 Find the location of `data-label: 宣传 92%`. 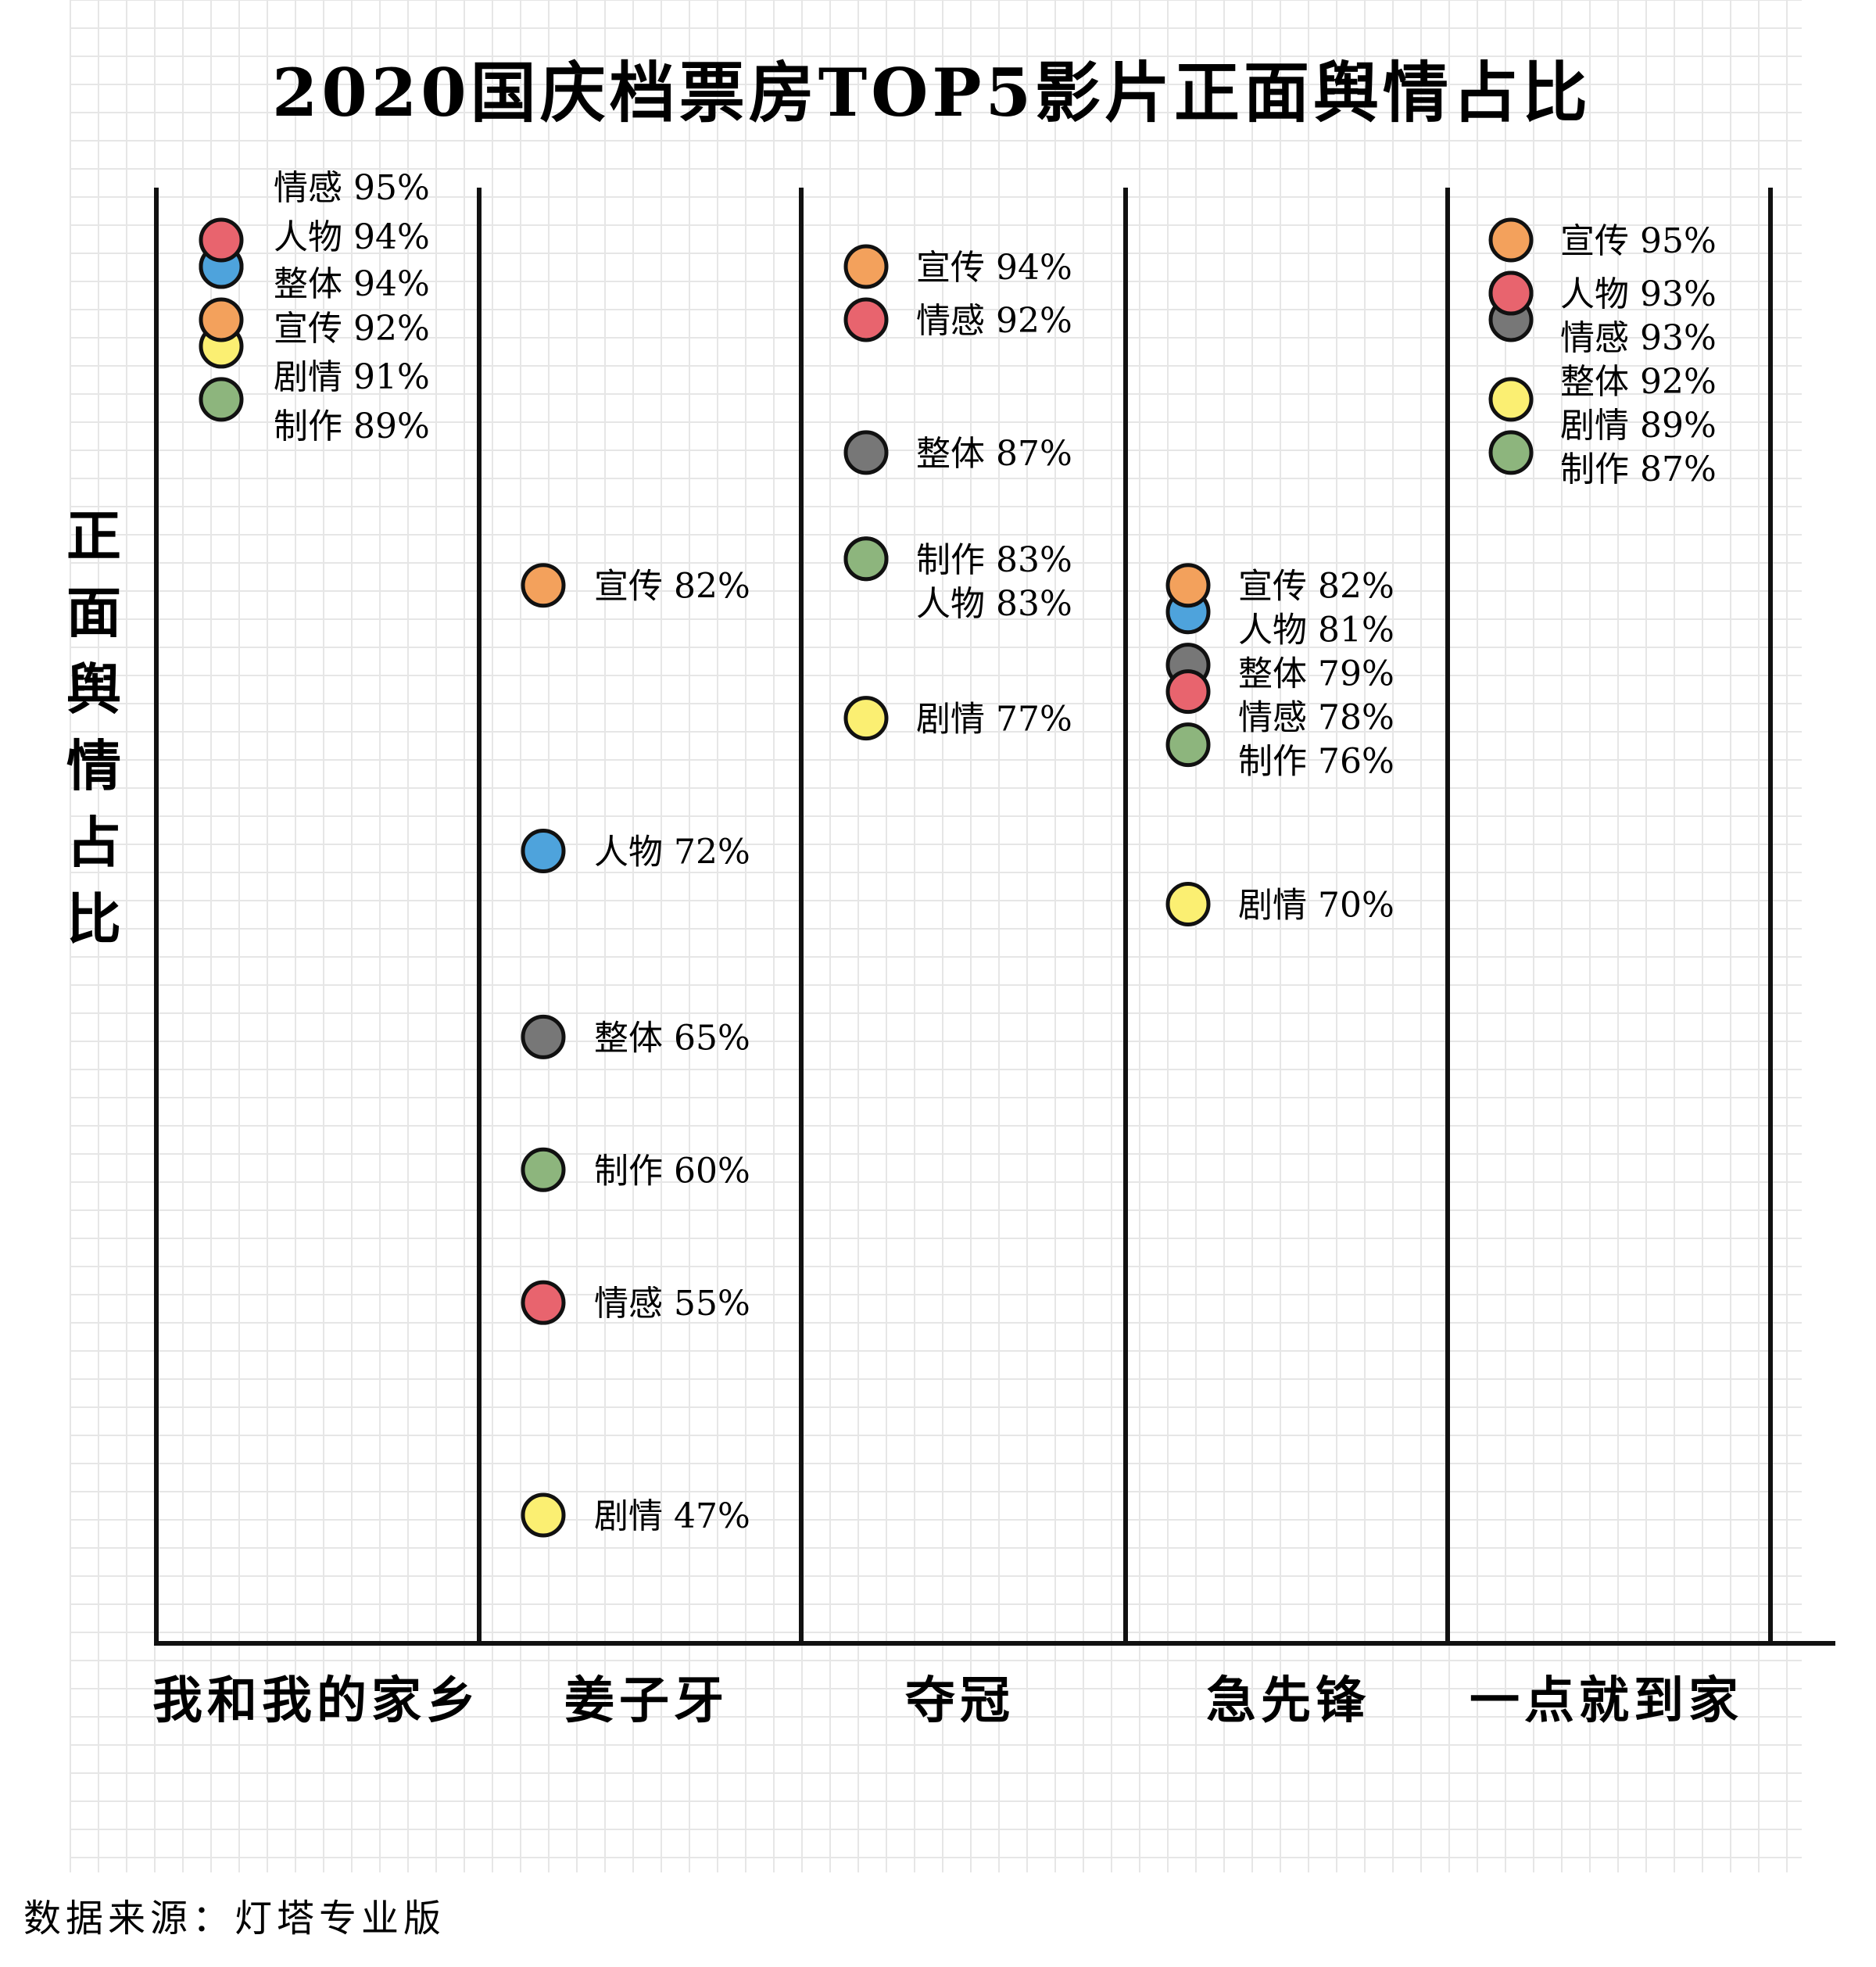

data-label: 宣传 92% is located at coordinates (352, 329).